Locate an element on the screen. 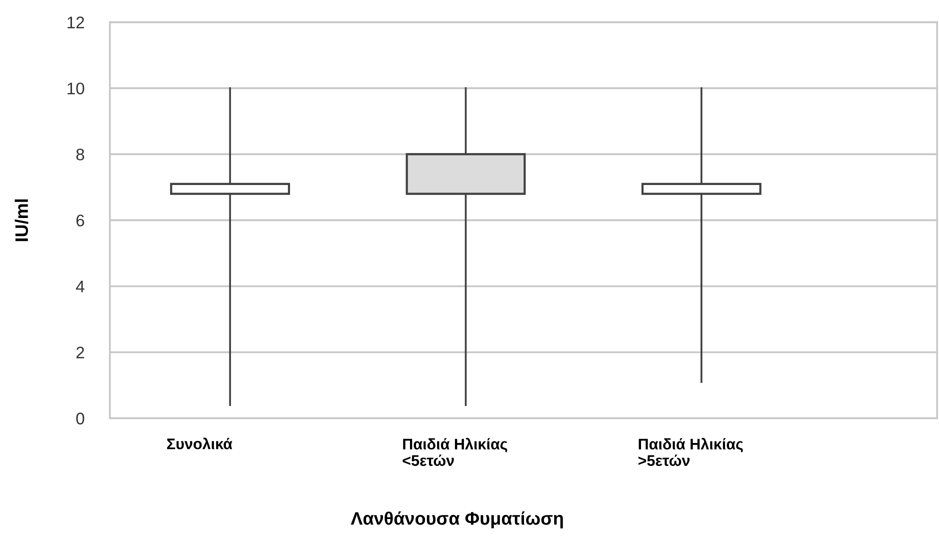 The height and width of the screenshot is (554, 939). y-tick-label: 2 is located at coordinates (80, 352).